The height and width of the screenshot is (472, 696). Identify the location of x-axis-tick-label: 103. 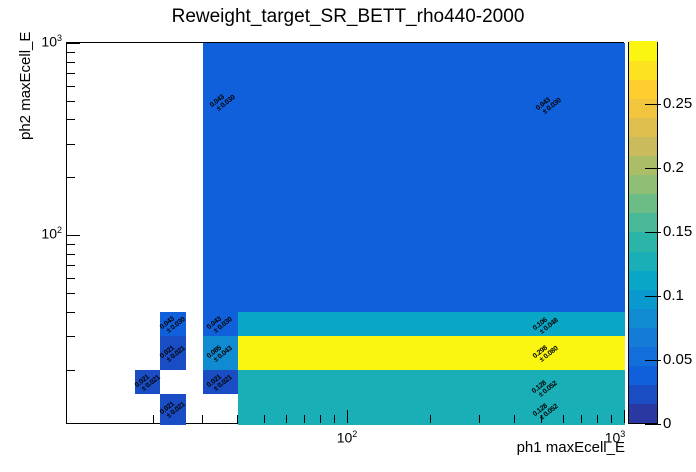
(615, 437).